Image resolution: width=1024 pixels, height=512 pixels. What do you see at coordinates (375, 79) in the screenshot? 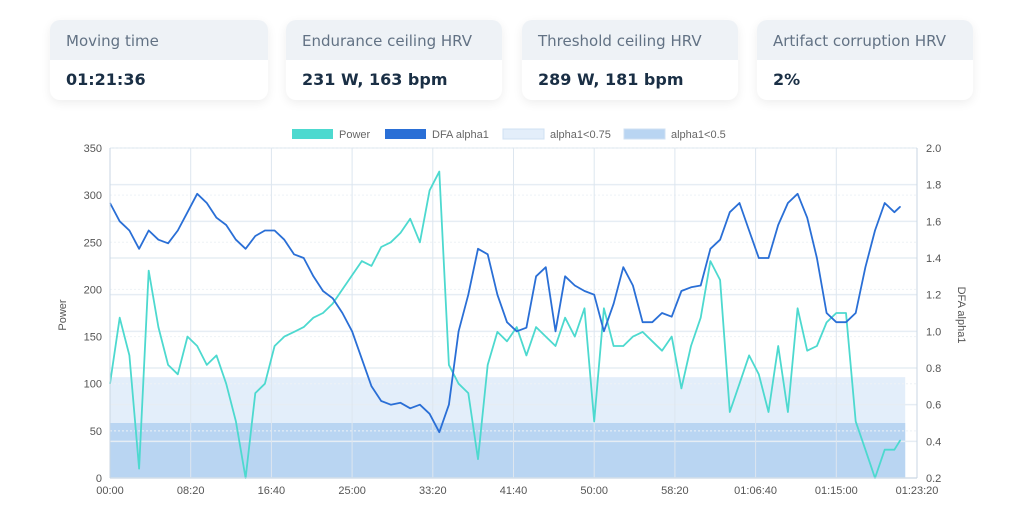
I see `card-value: 231 W, 163 bpm` at bounding box center [375, 79].